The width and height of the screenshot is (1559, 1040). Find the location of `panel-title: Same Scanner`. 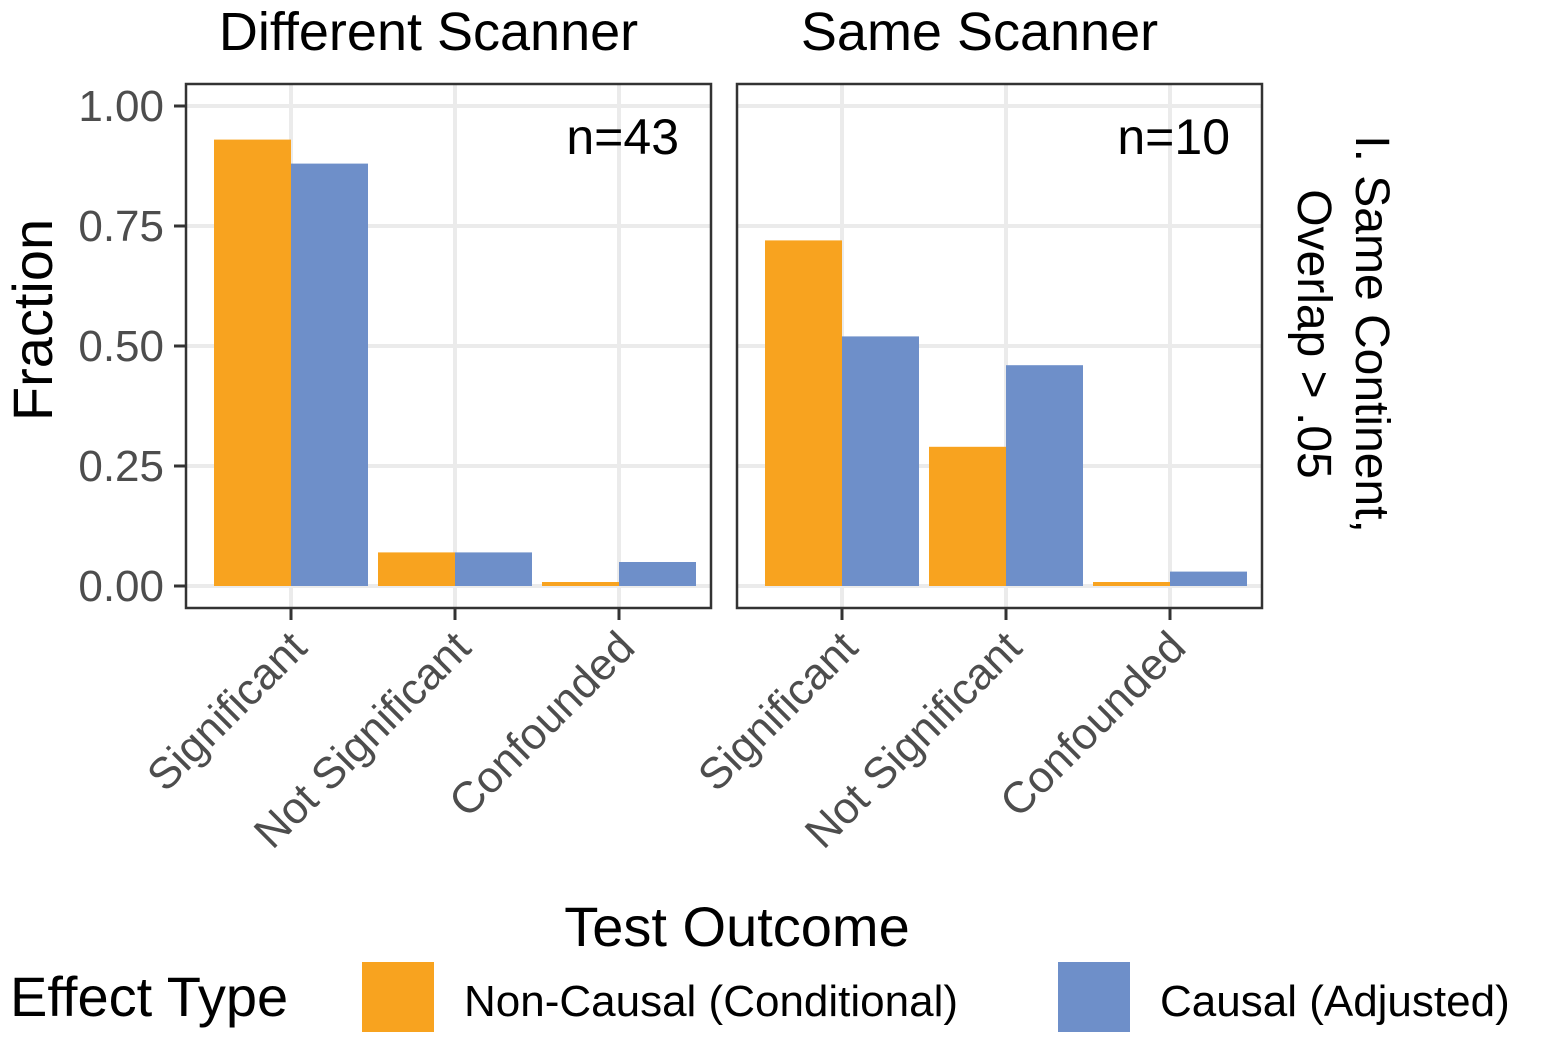

panel-title: Same Scanner is located at coordinates (979, 32).